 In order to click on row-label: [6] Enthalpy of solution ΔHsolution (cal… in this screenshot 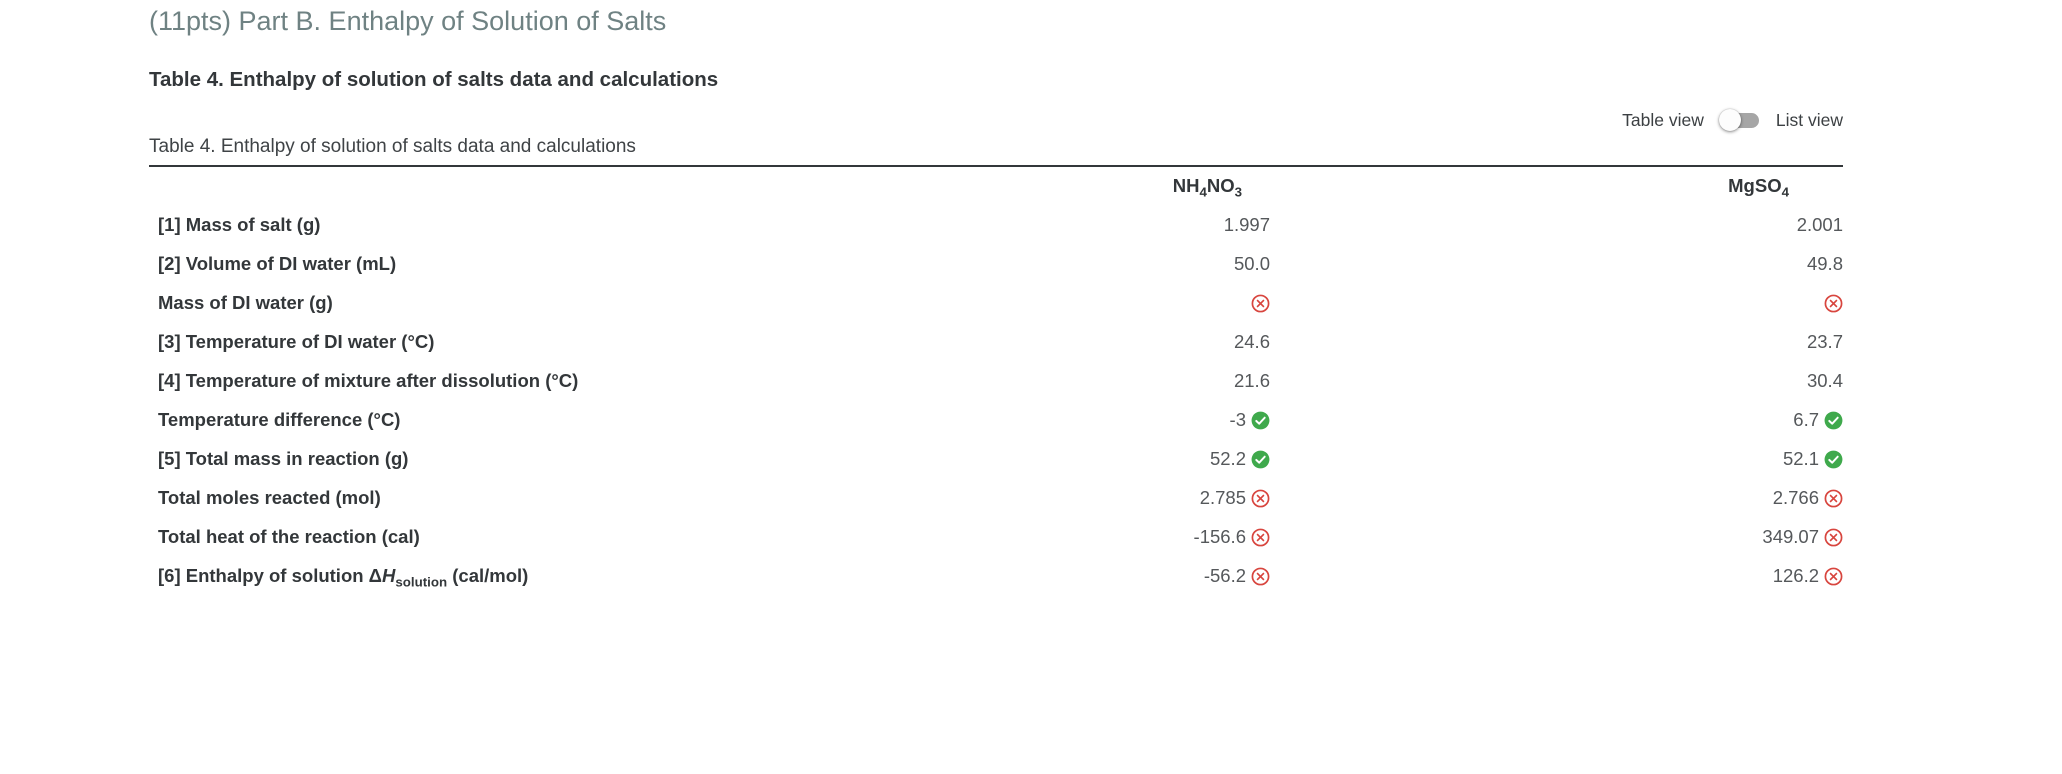, I will do `click(343, 577)`.